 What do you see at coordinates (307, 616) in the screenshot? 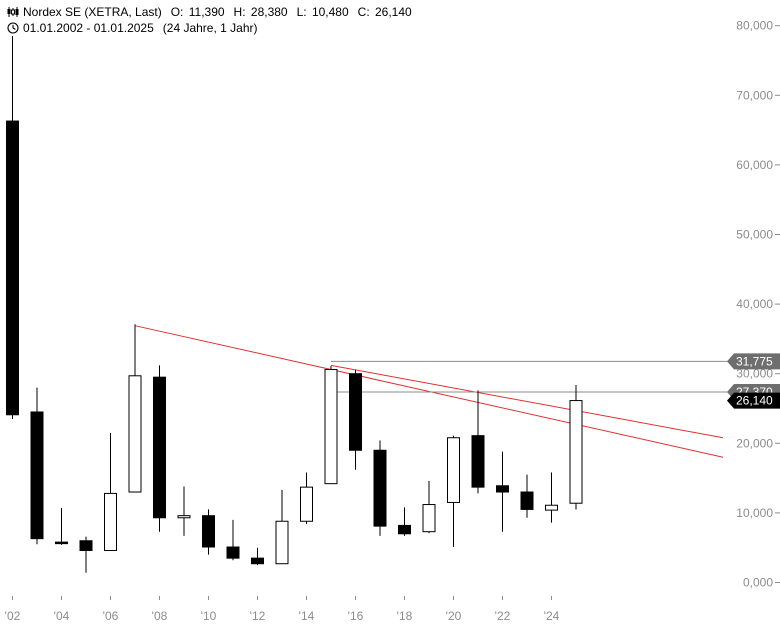
I see `x-tick-label: '14` at bounding box center [307, 616].